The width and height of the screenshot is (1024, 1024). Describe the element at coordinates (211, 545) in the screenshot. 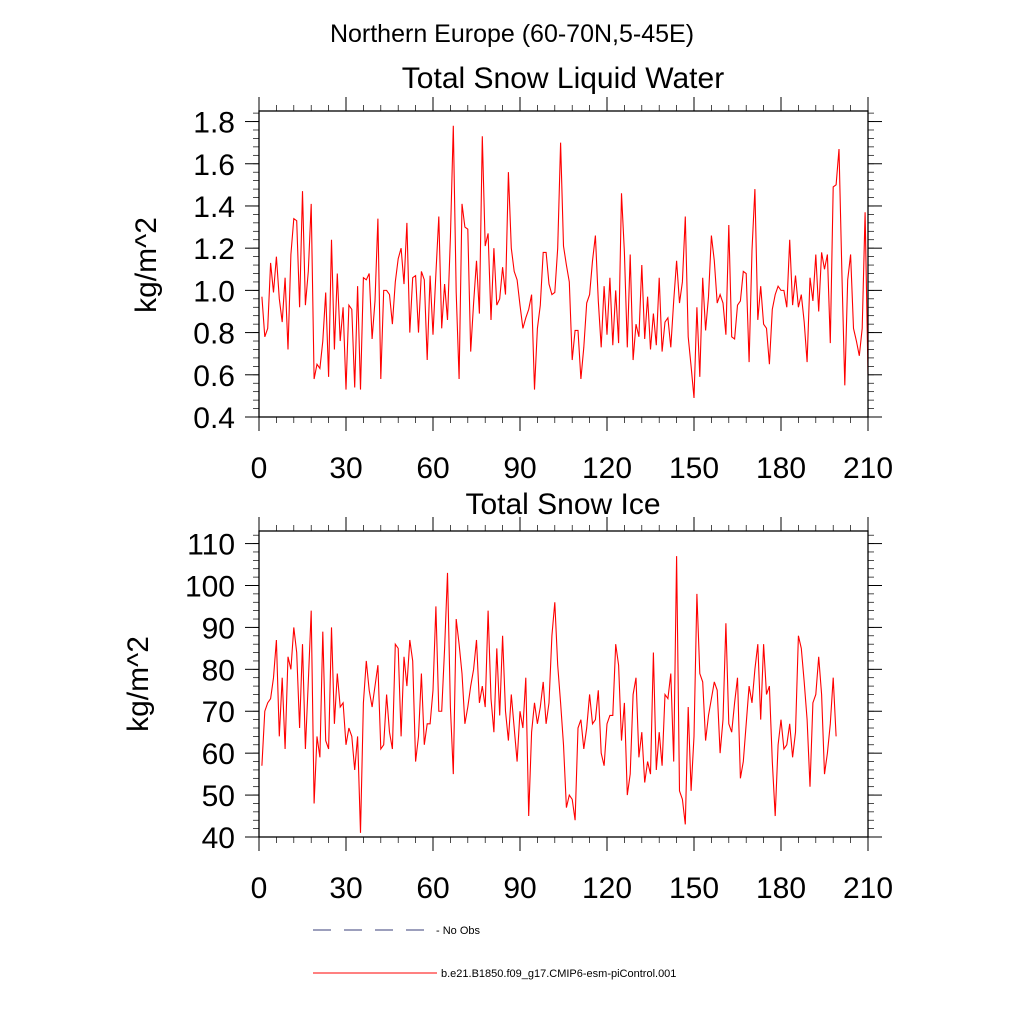

I see `y-tick-label: 110` at that location.